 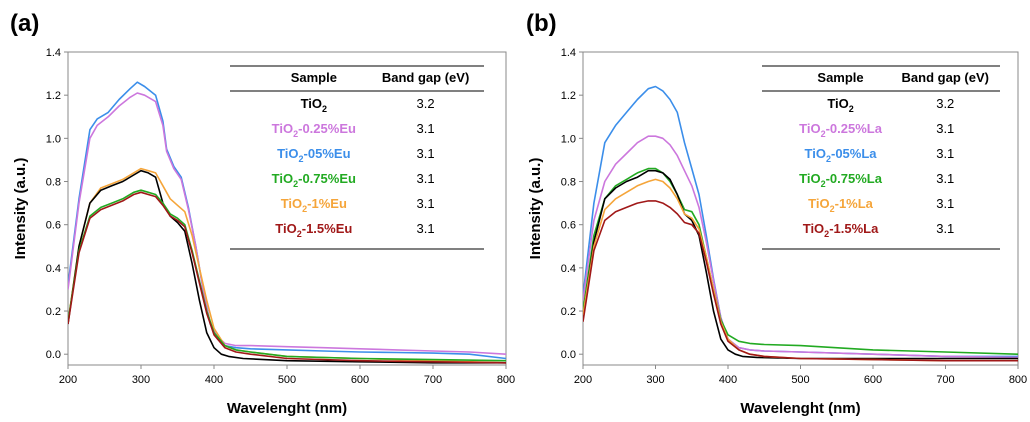 What do you see at coordinates (841, 230) in the screenshot?
I see `table-cell-sample: TiO2-1.5%La` at bounding box center [841, 230].